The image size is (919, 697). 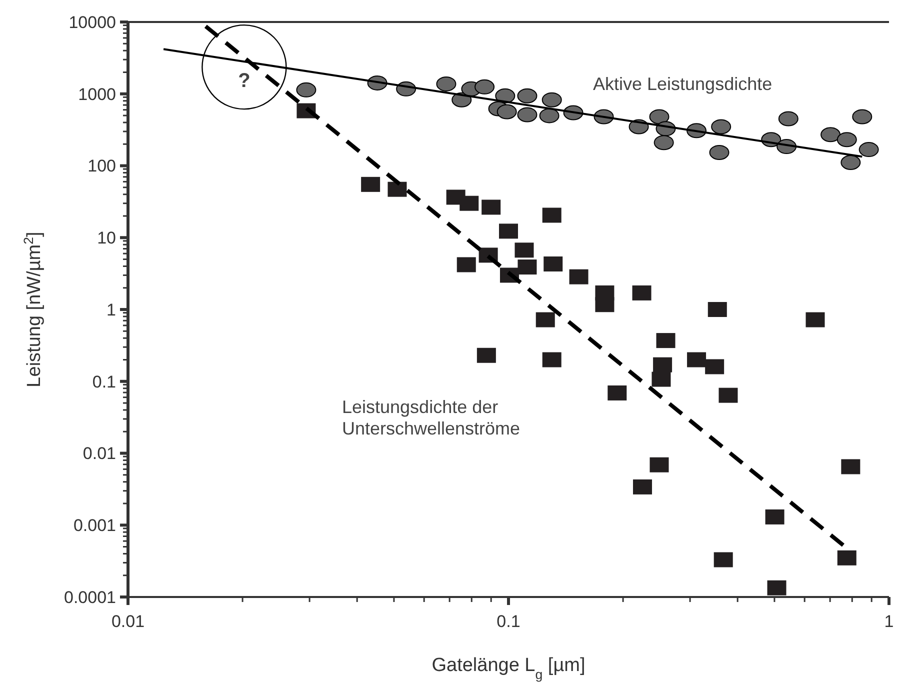 What do you see at coordinates (244, 81) in the screenshot?
I see `annotation: ?` at bounding box center [244, 81].